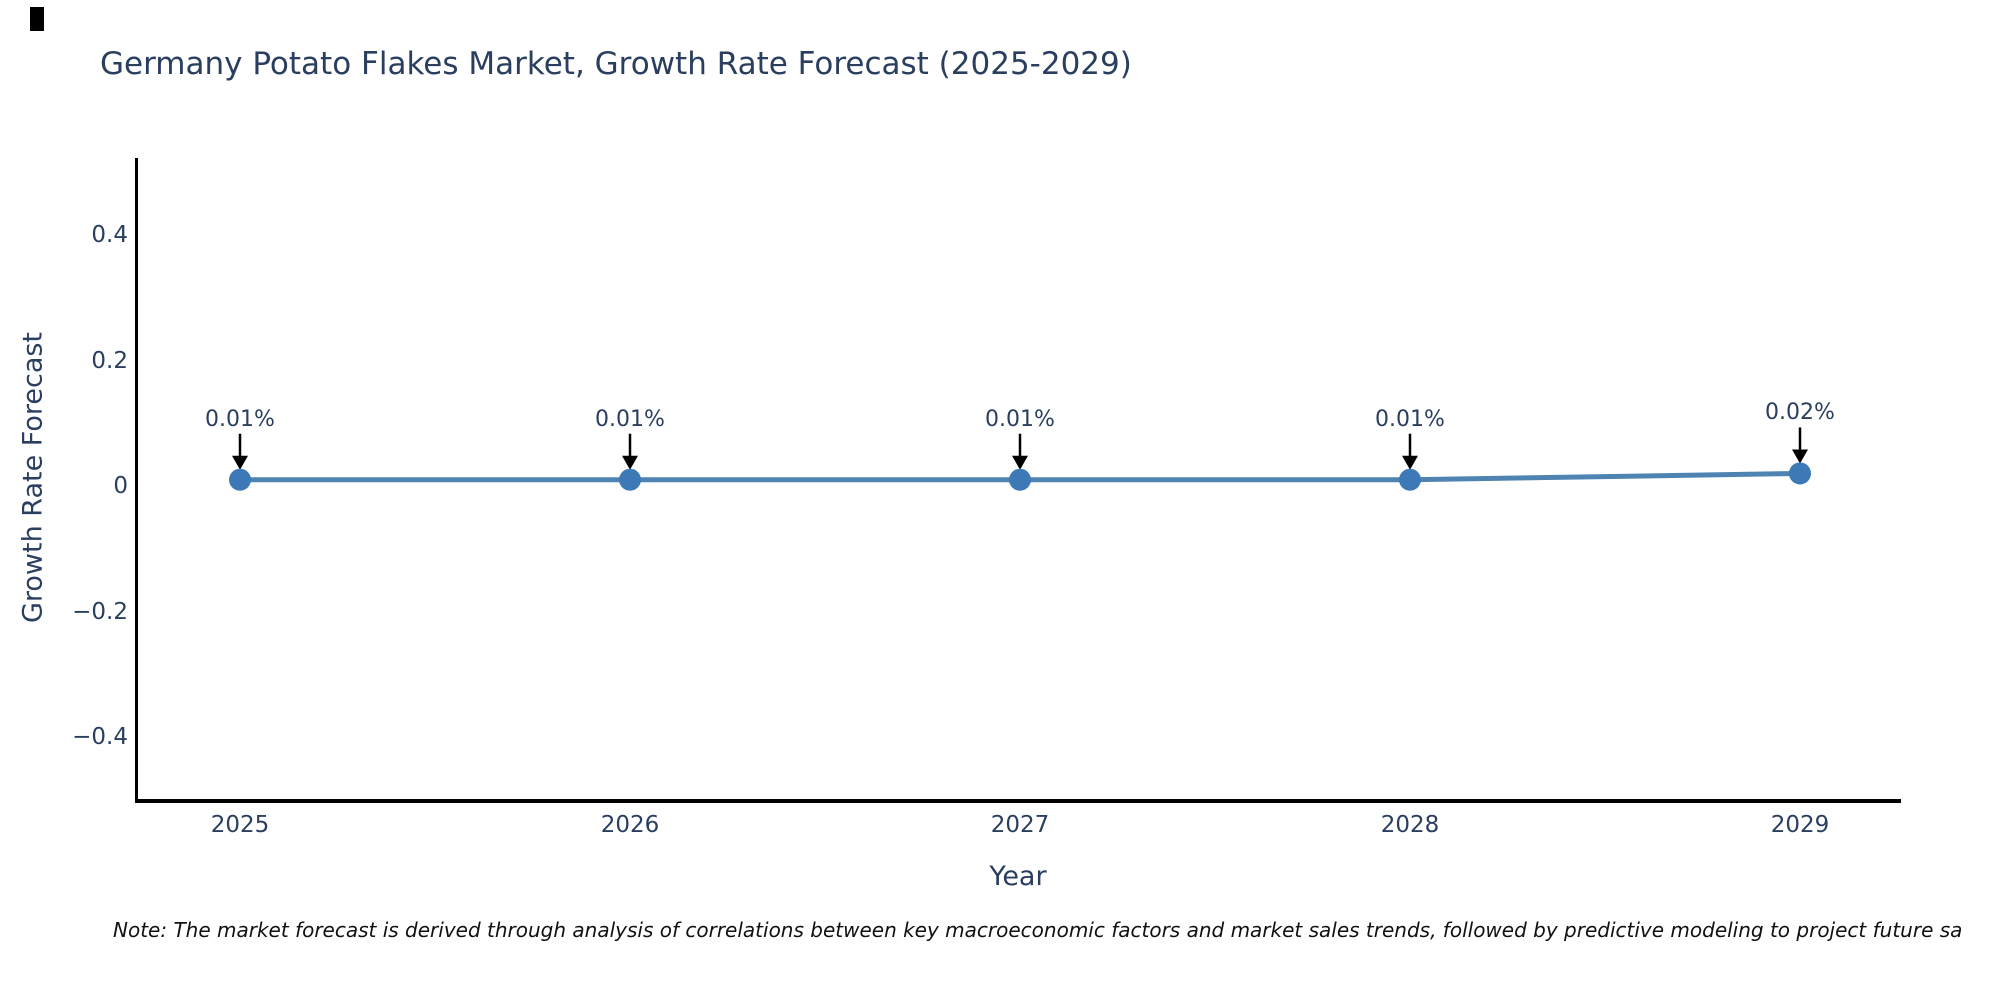 This screenshot has height=1000, width=2000. I want to click on y-tick-label: −0.4, so click(100, 737).